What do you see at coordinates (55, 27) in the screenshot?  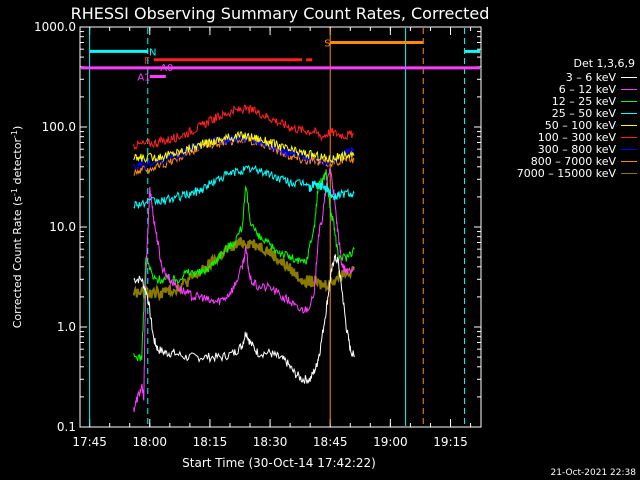 I see `y-tick-label: 1000.0` at bounding box center [55, 27].